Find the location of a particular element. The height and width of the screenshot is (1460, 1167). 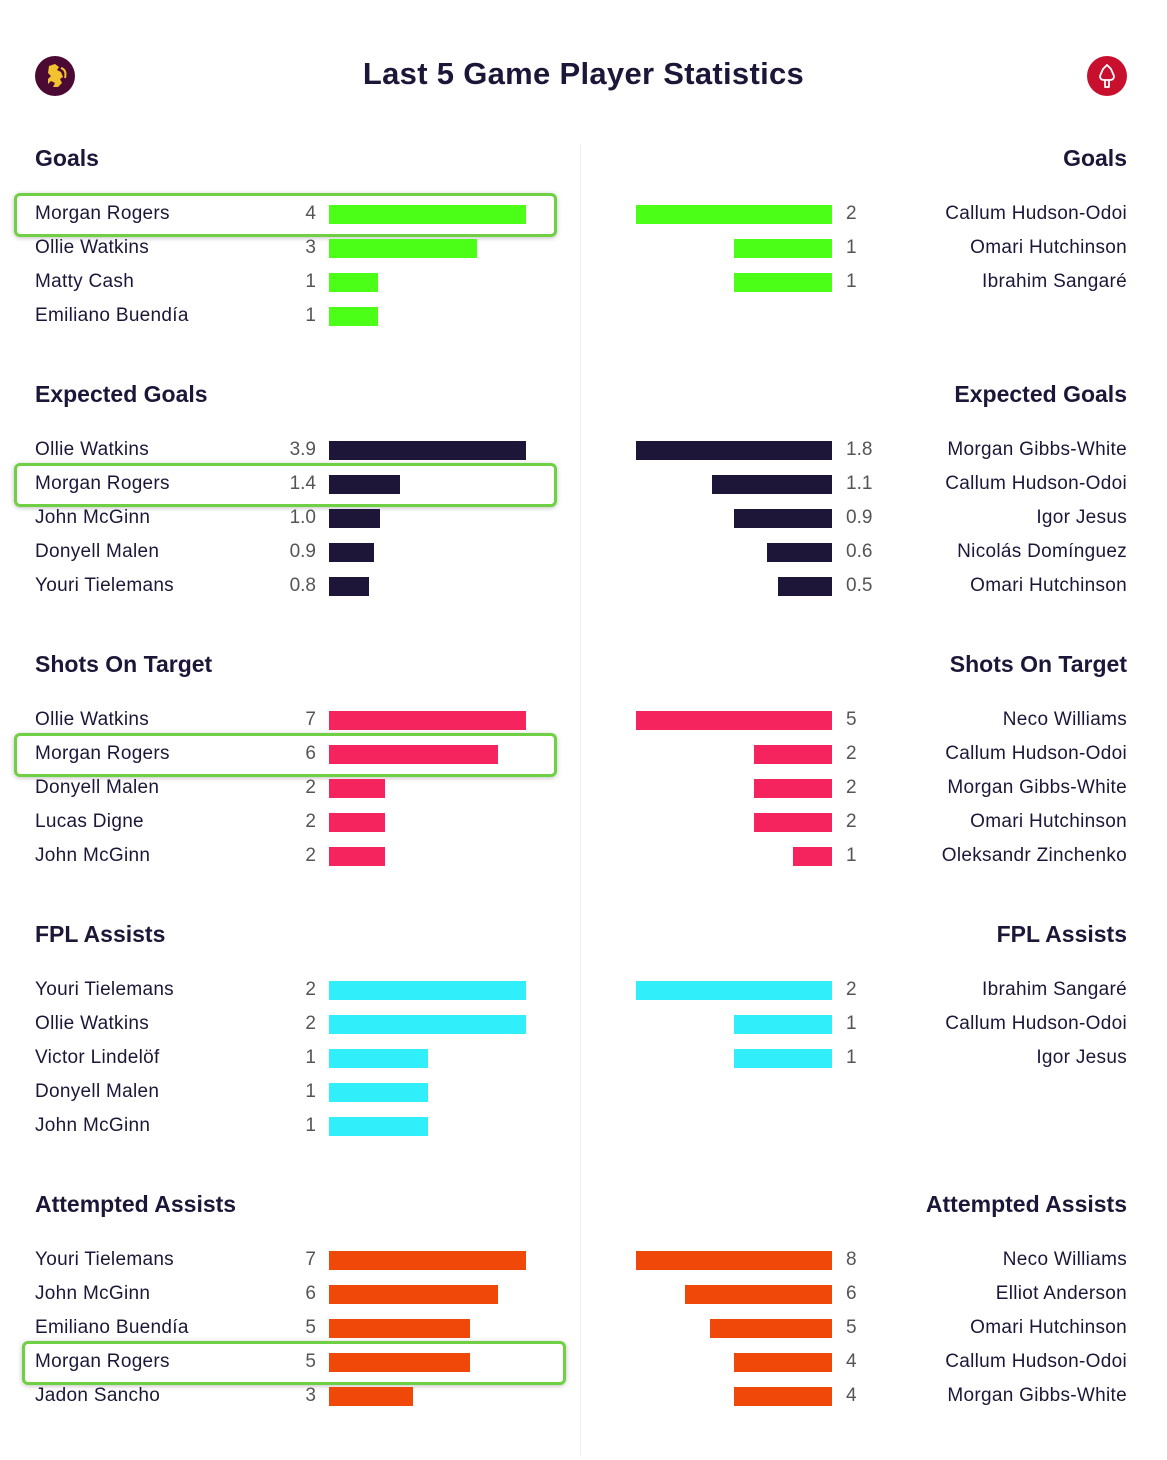

player-row: Igor Jesus 0.9 is located at coordinates (873, 519).